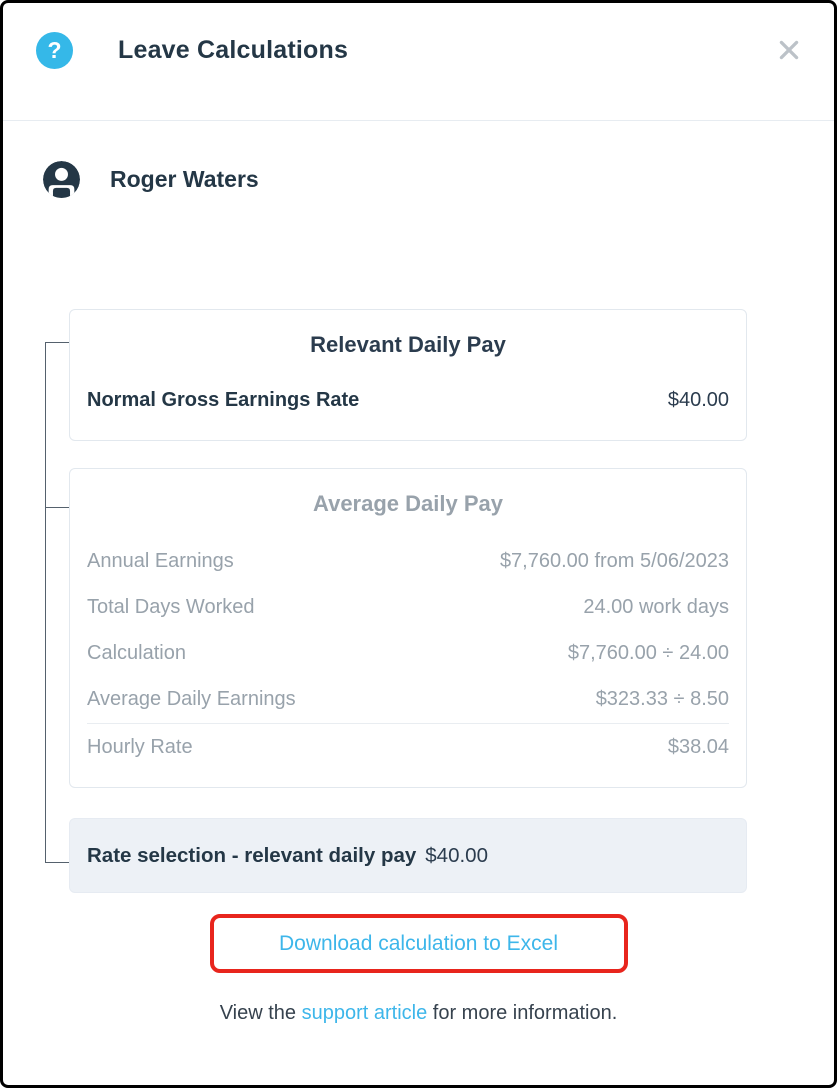  I want to click on pay-row: Total Days Worked 24.00 work days, so click(408, 607).